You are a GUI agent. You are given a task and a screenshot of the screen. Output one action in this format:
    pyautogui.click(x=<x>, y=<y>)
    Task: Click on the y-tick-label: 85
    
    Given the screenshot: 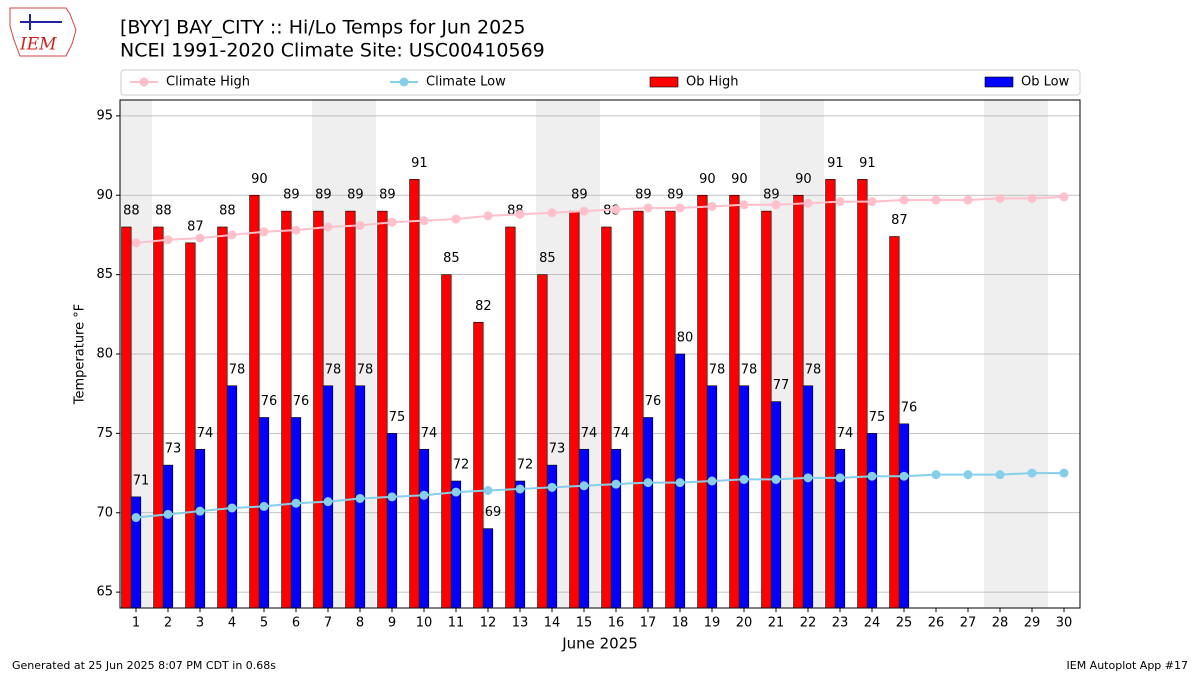 What is the action you would take?
    pyautogui.click(x=104, y=274)
    